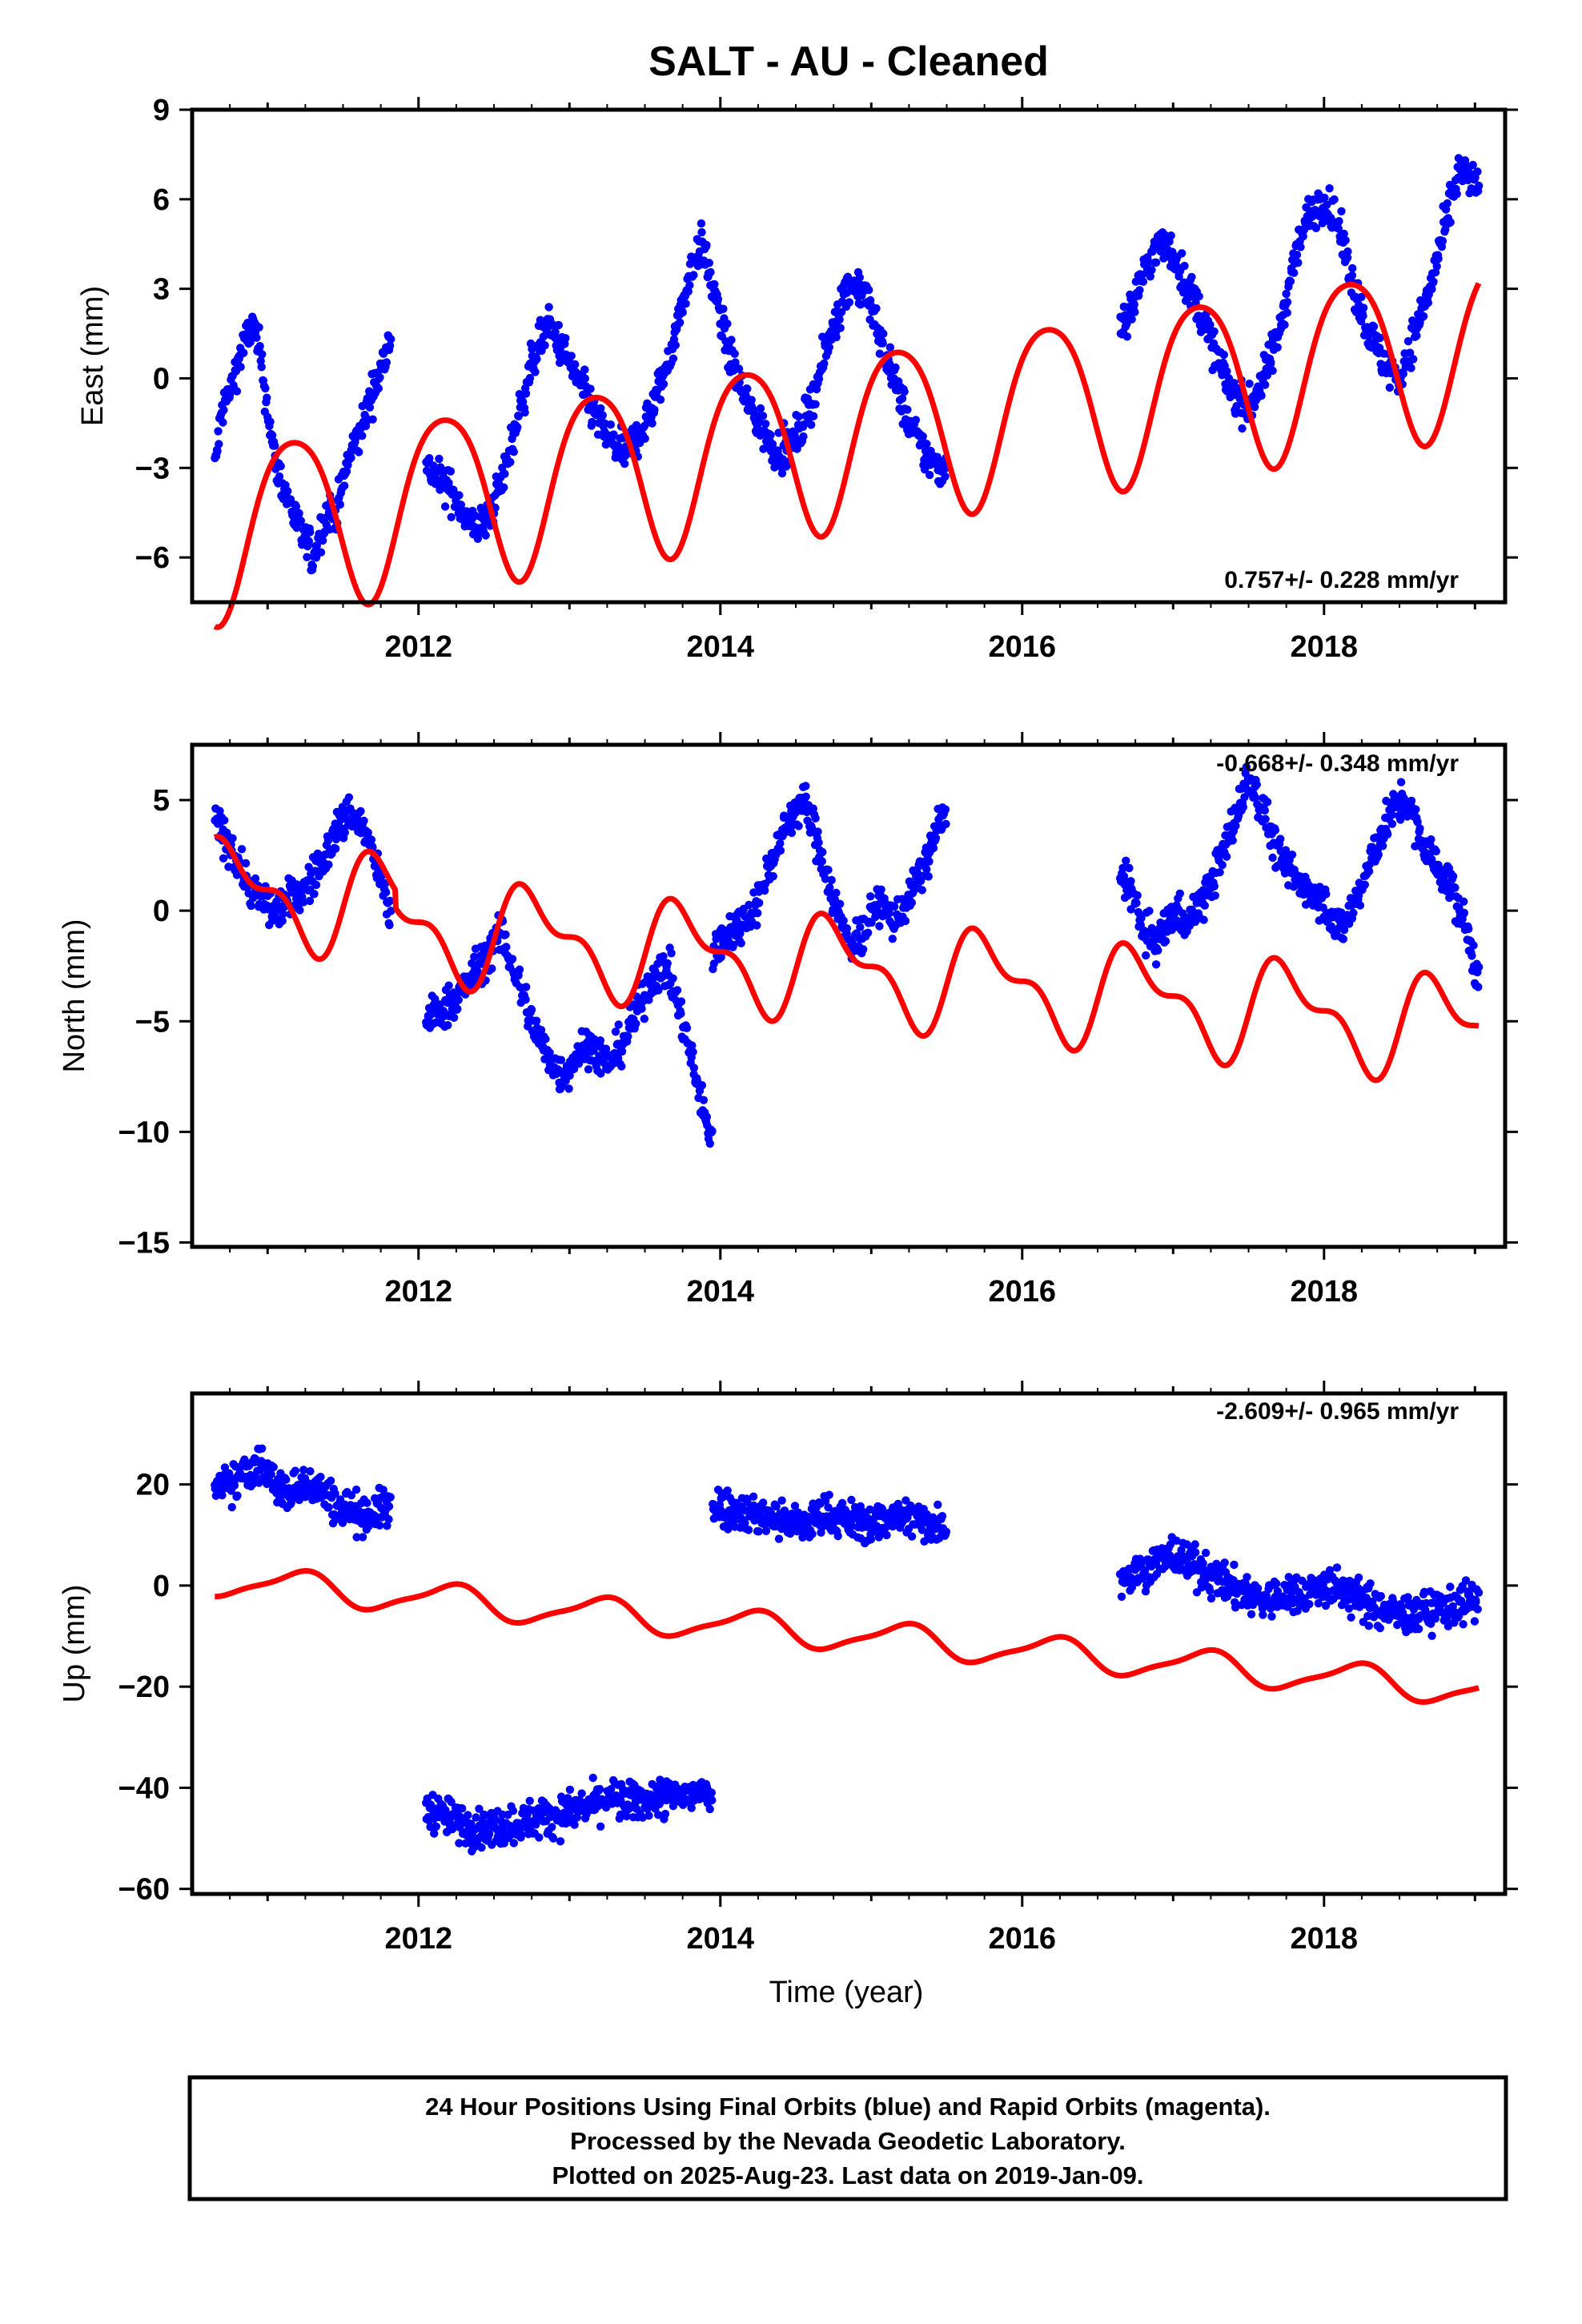 The image size is (1582, 2324). Describe the element at coordinates (144, 1788) in the screenshot. I see `y-tick-label: −40` at that location.